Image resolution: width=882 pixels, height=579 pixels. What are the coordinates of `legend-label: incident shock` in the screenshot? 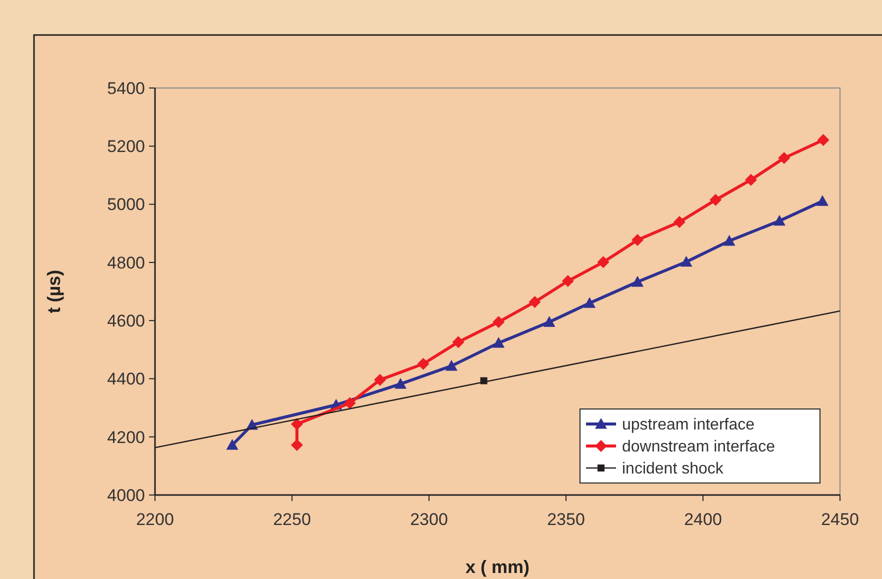 It's located at (673, 469).